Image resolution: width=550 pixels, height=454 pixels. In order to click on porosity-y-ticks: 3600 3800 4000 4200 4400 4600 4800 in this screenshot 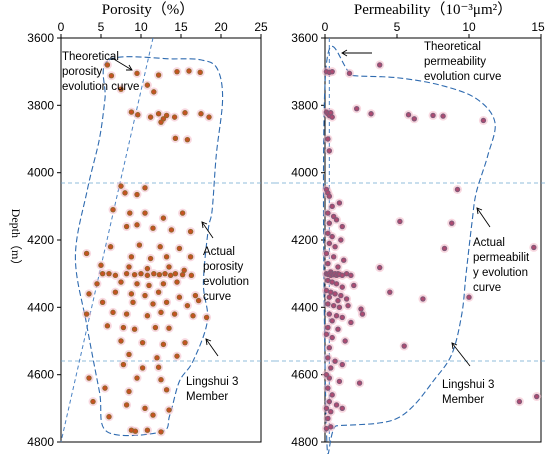, I will do `click(44, 240)`.